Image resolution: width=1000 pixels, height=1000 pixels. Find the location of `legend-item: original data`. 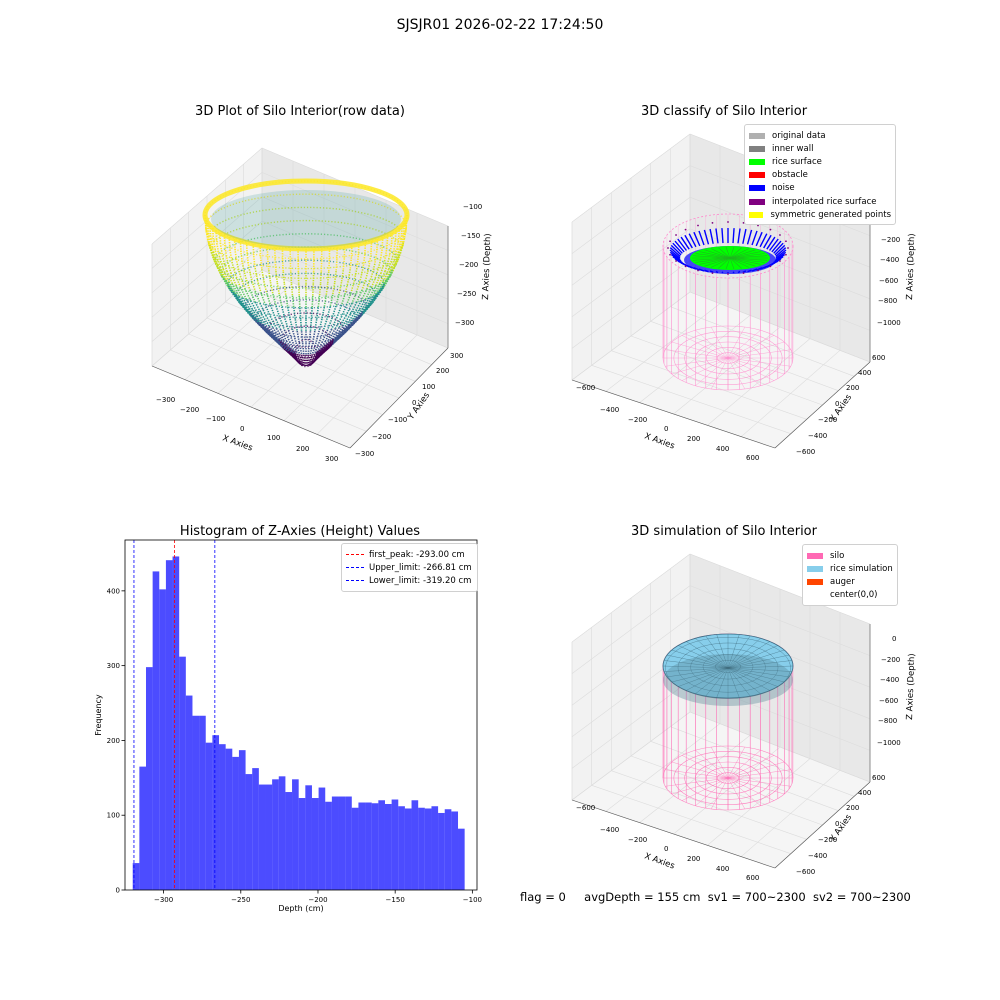

legend-item: original data is located at coordinates (820, 135).